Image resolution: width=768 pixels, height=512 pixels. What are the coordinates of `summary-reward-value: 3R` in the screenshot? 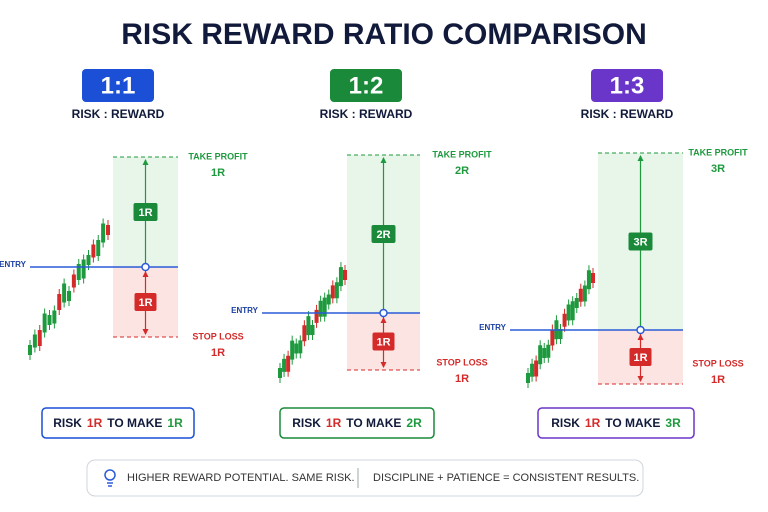 It's located at (673, 423).